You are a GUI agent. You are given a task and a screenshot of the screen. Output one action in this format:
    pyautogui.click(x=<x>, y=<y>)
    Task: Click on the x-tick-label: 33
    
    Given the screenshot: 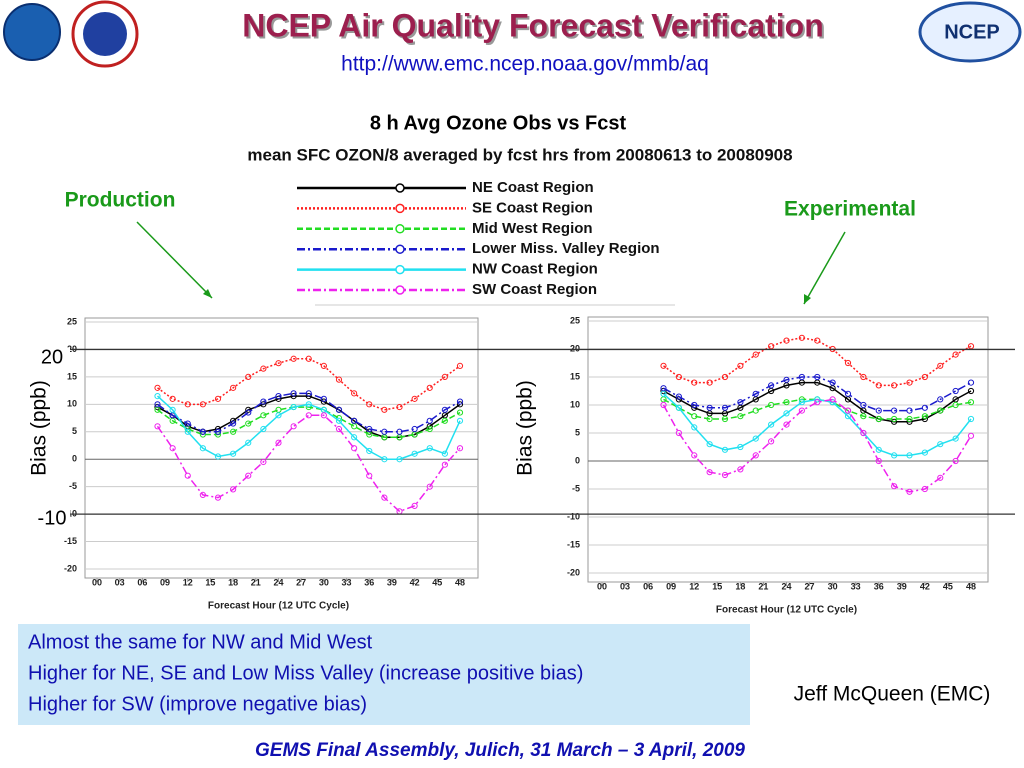 What is the action you would take?
    pyautogui.click(x=856, y=586)
    